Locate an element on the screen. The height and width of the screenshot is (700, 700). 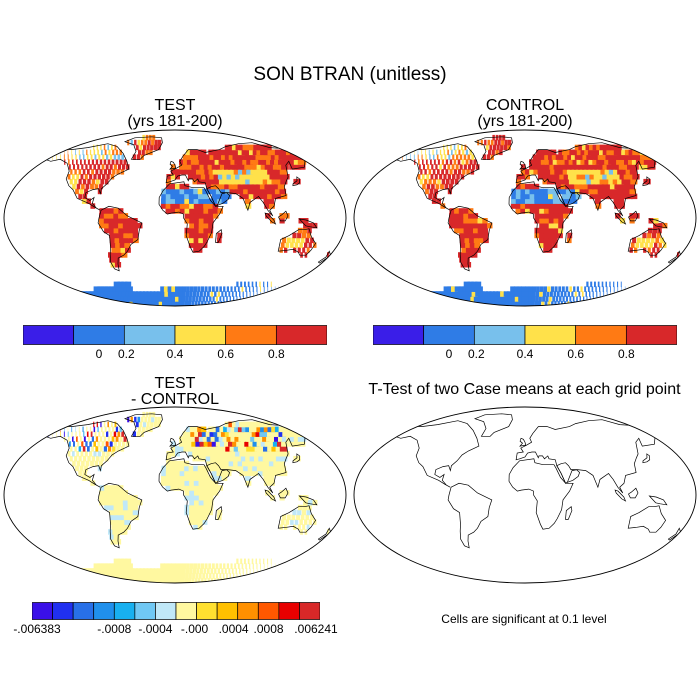
colorbar-swatch is located at coordinates (399, 335).